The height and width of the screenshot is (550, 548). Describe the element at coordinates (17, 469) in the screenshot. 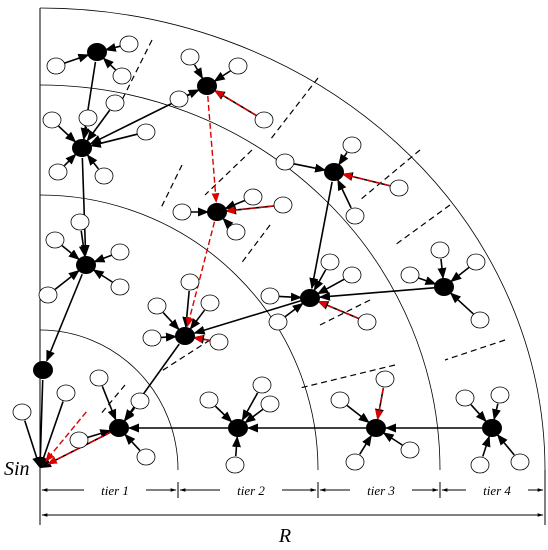

I see `sink-label: Sin` at that location.